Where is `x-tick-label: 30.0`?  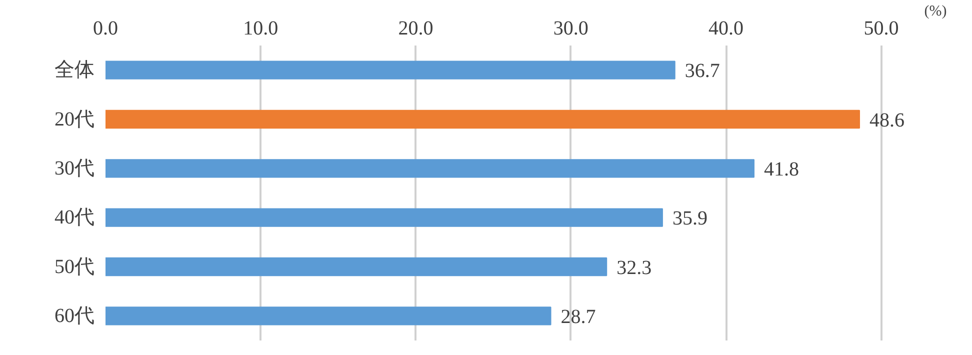
x-tick-label: 30.0 is located at coordinates (570, 29).